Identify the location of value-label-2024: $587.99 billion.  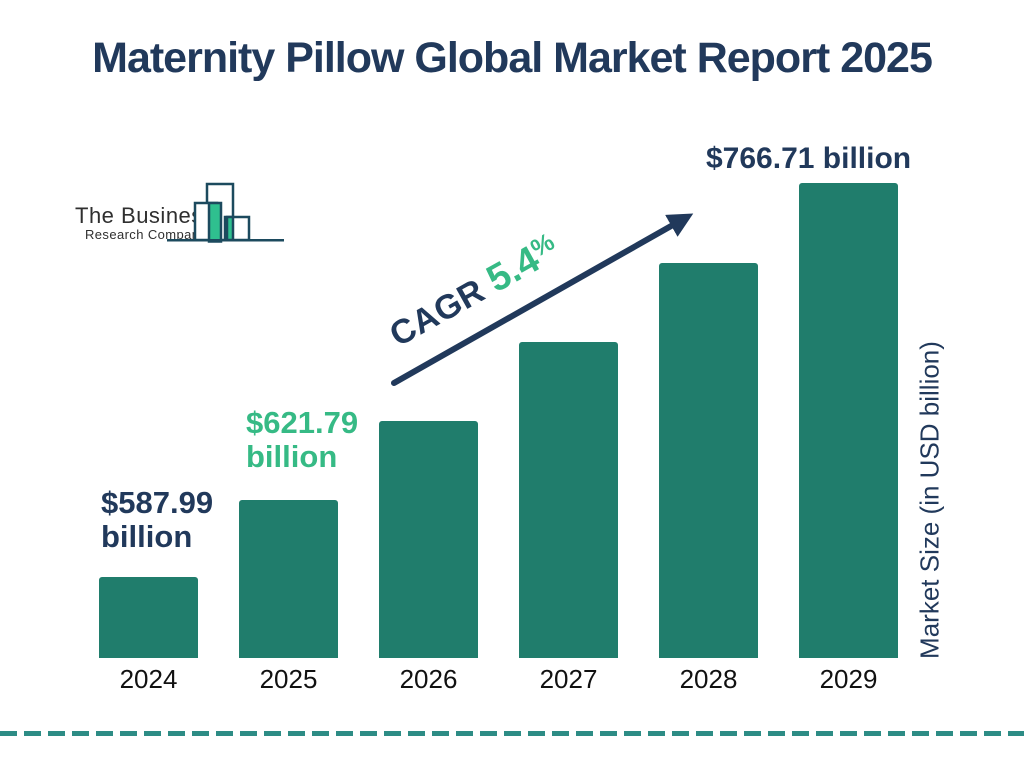
(157, 520).